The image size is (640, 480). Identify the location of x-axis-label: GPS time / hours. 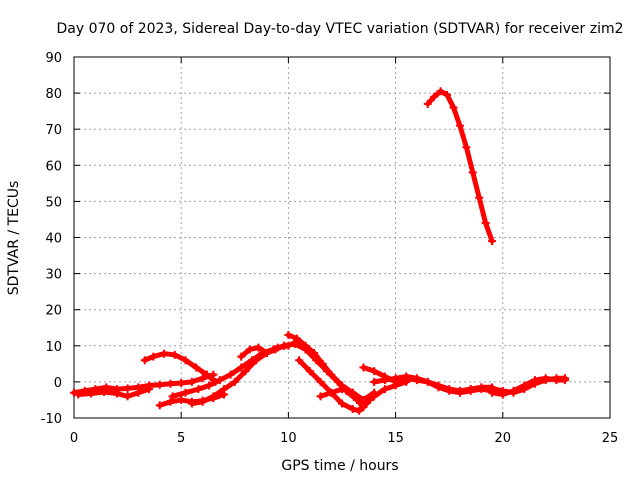
(339, 466).